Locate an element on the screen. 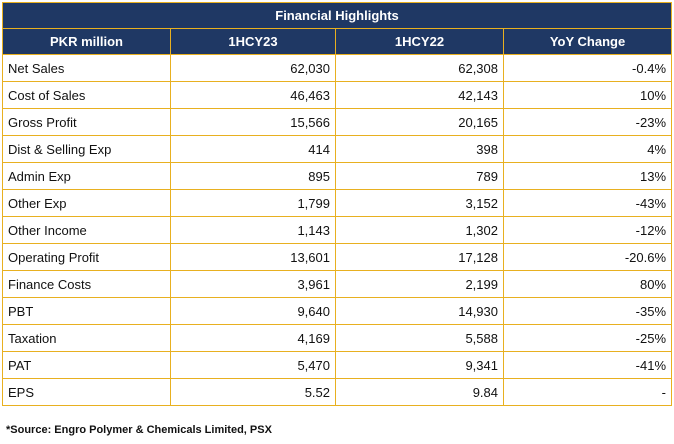  table-row: Admin Exp 895 789 13% is located at coordinates (337, 176).